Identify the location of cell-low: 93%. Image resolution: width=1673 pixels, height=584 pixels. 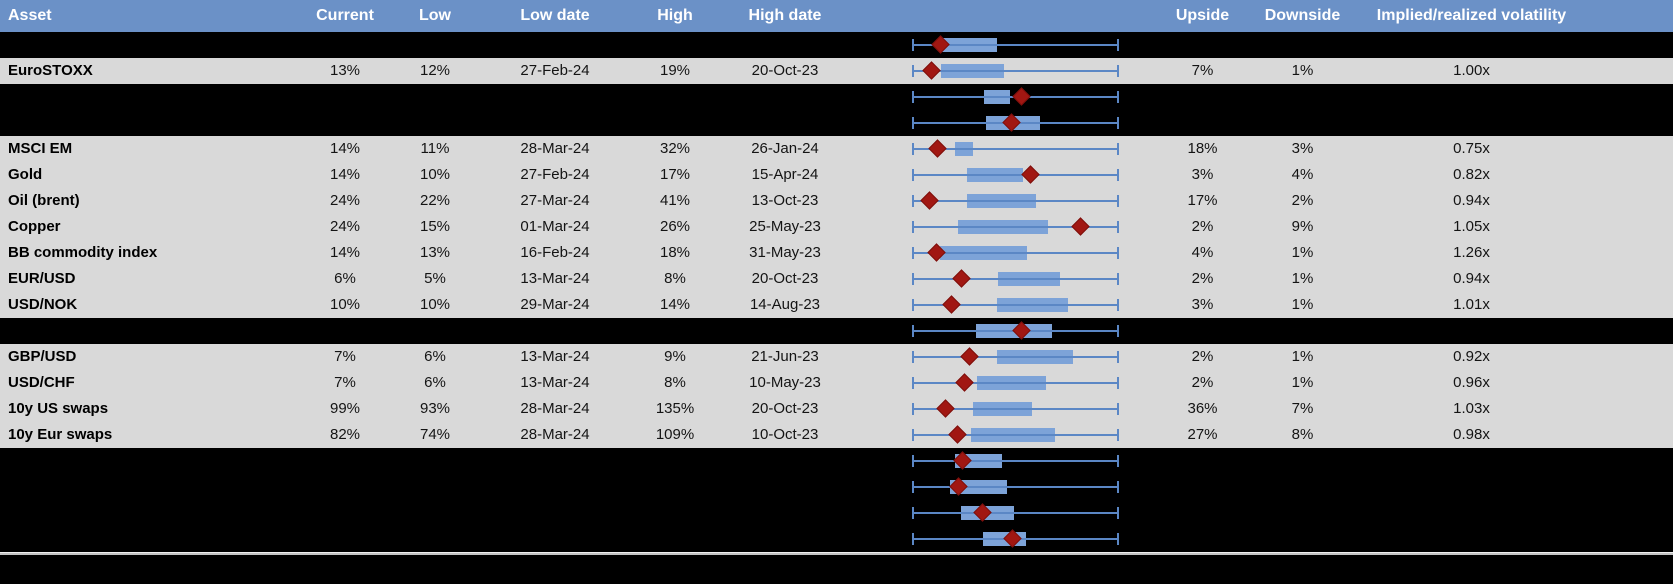
(435, 408).